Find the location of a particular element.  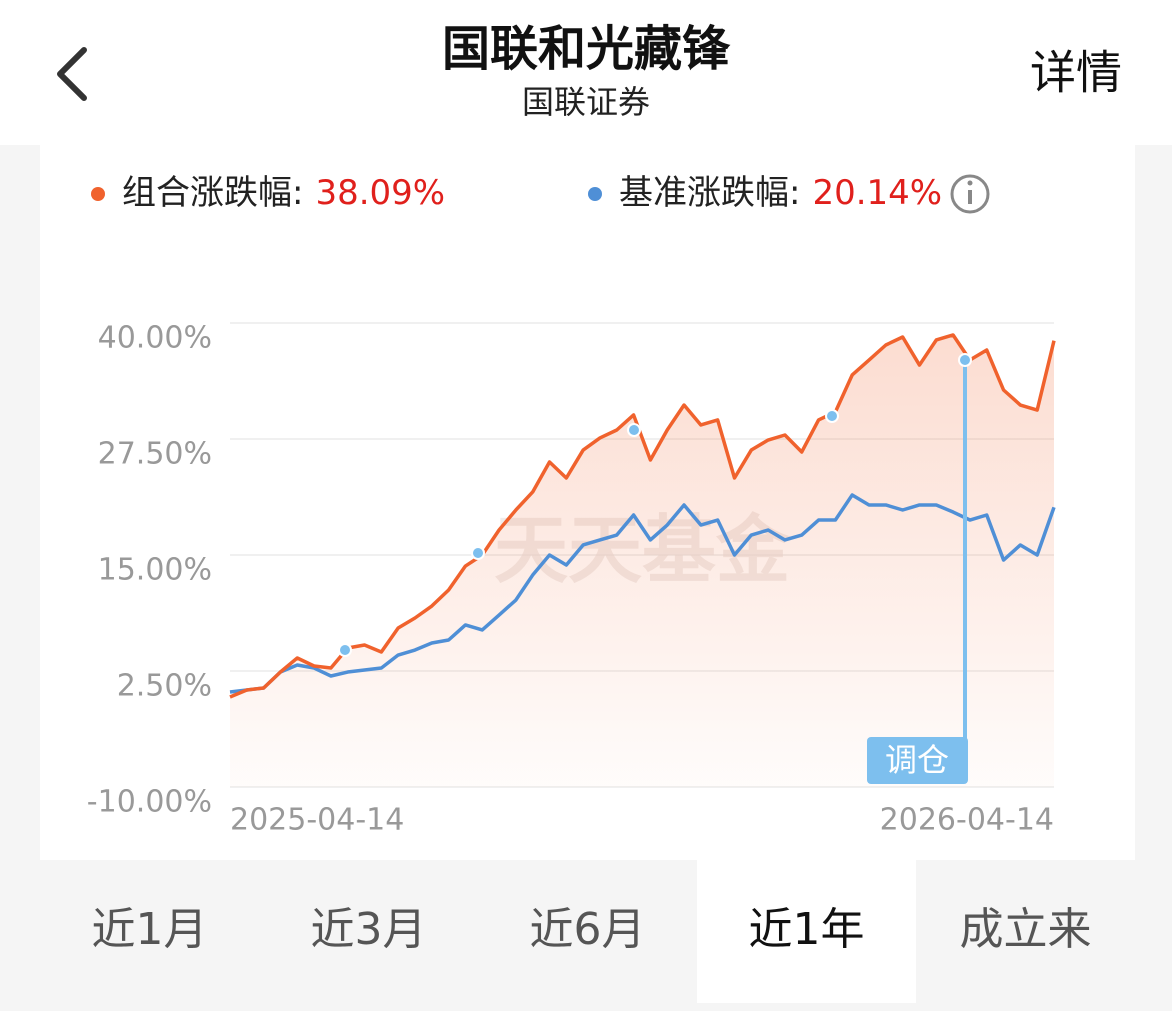

x-tick-label: 2026-04-14 is located at coordinates (967, 820).